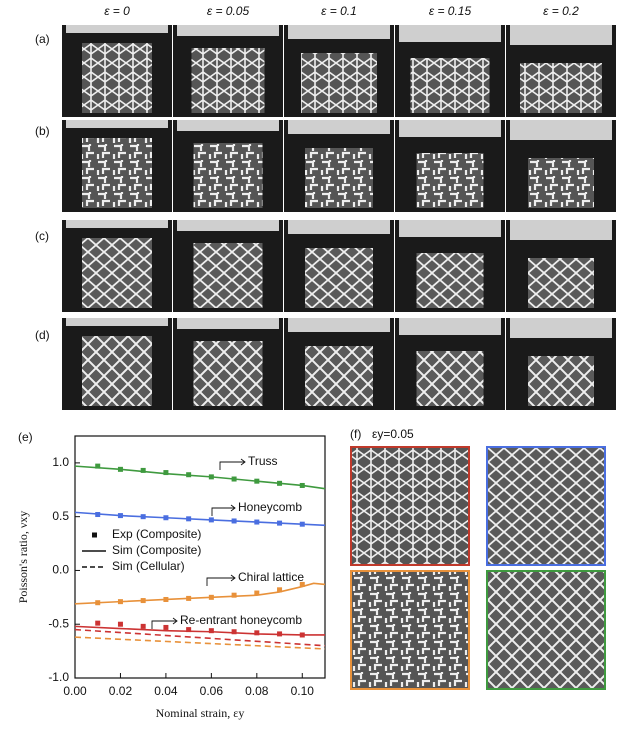  I want to click on y-tick-label: 0.5, so click(60, 516).